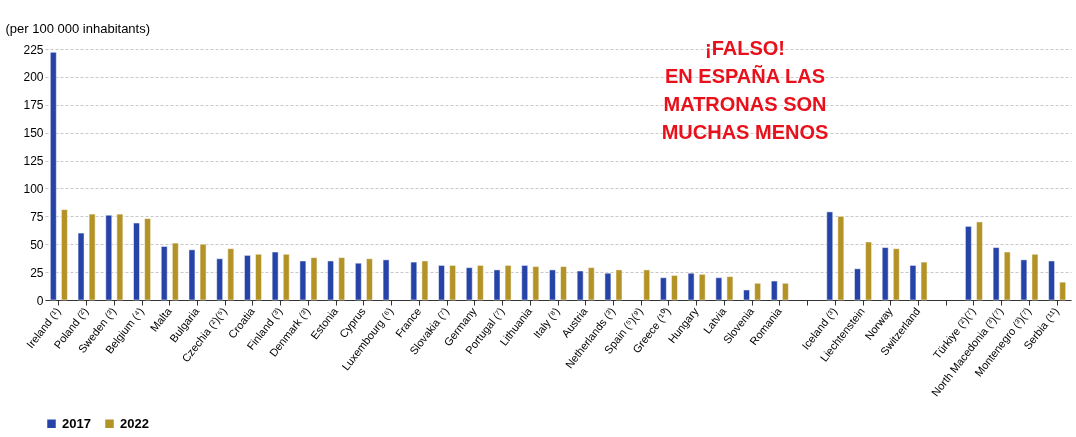 The image size is (1076, 437). I want to click on y-tick-label: 225, so click(33, 49).